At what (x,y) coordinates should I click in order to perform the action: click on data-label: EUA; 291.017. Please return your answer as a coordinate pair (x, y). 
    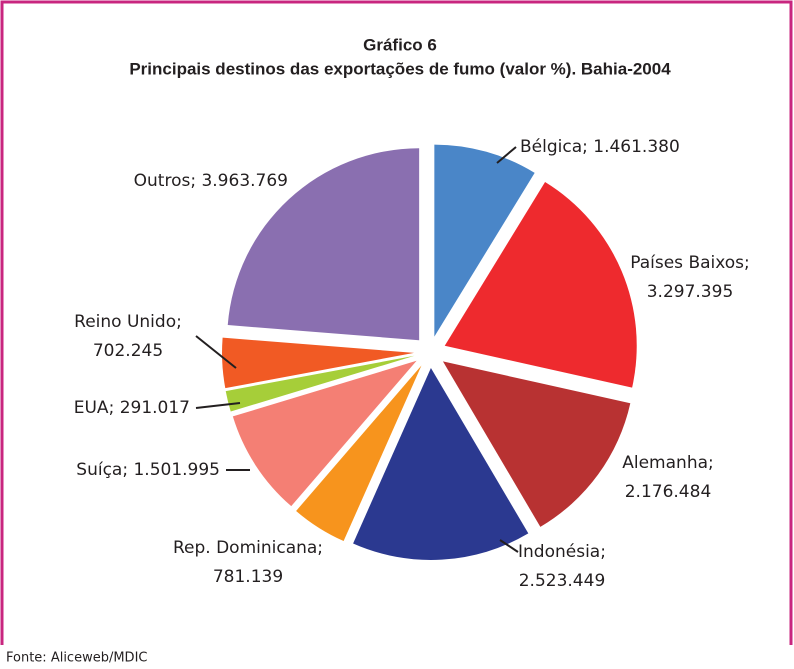
    Looking at the image, I should click on (132, 408).